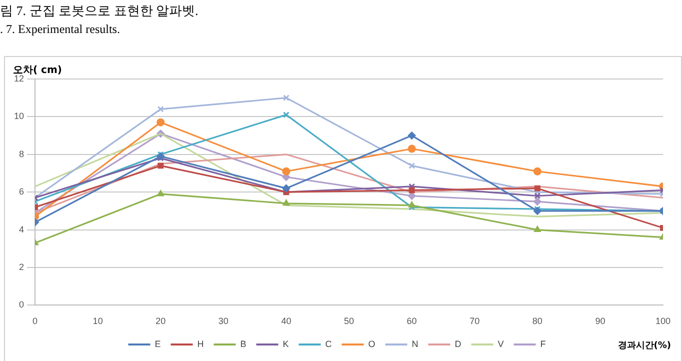 The image size is (682, 361). Describe the element at coordinates (600, 321) in the screenshot. I see `x-tick-label: 90` at that location.